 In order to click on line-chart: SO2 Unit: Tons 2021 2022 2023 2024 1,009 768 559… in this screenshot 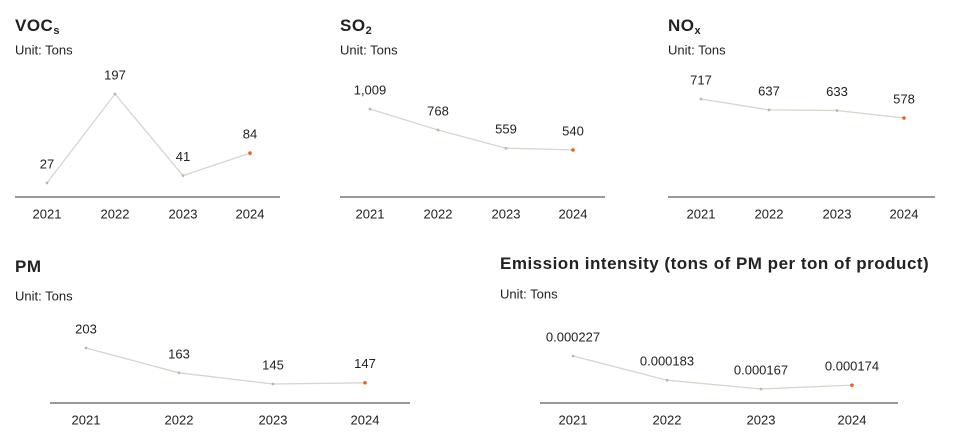, I will do `click(472, 118)`.